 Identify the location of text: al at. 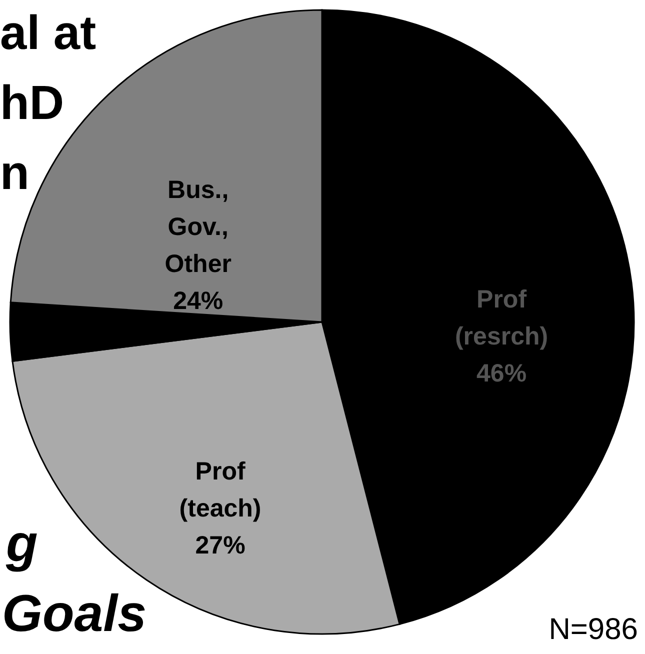
(48, 33).